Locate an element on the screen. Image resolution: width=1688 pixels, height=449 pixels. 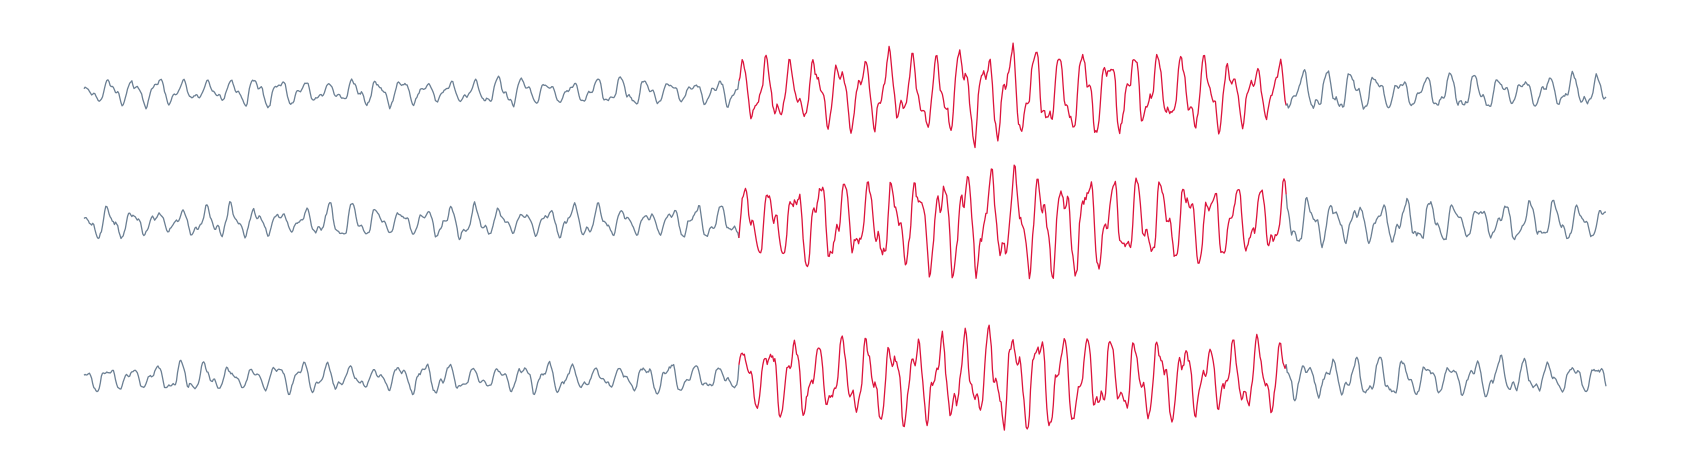
trace-2-highlight is located at coordinates (1012, 222).